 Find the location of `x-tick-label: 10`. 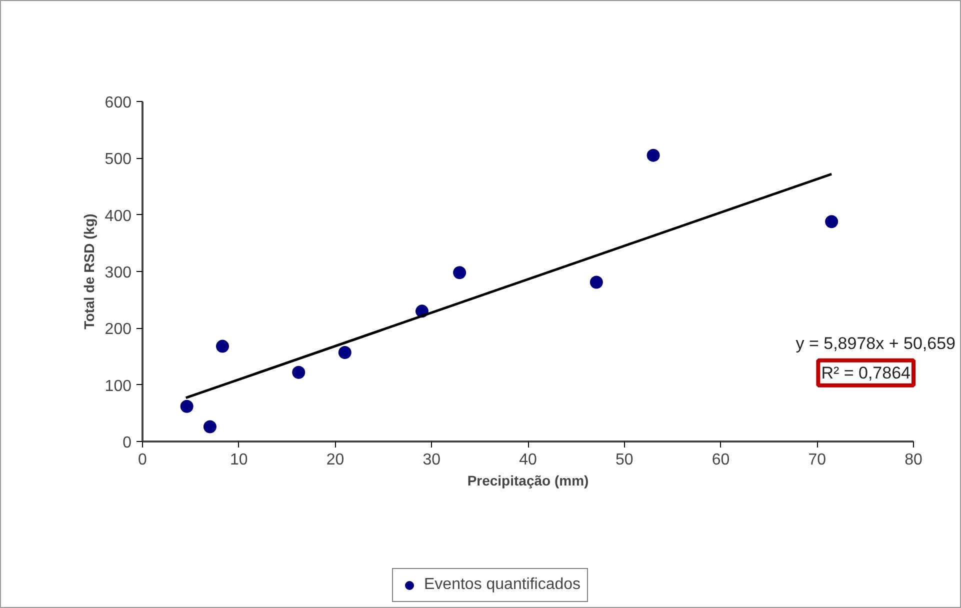

x-tick-label: 10 is located at coordinates (239, 460).